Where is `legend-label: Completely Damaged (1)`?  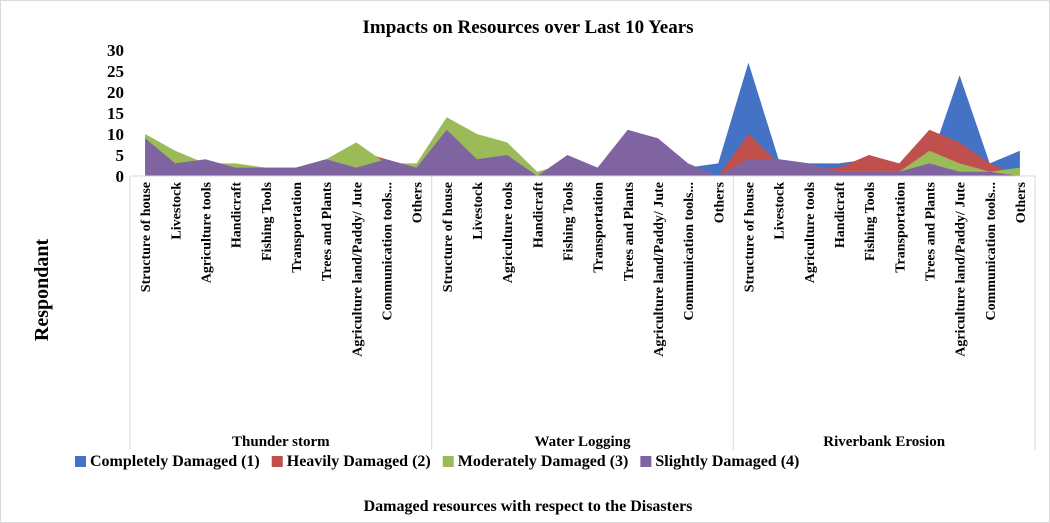
legend-label: Completely Damaged (1) is located at coordinates (175, 461).